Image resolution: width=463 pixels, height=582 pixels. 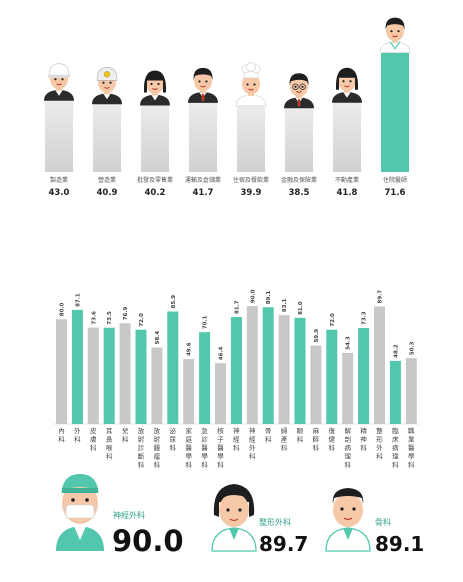 I want to click on specialty-hours-value: 90.0, so click(x=148, y=541).